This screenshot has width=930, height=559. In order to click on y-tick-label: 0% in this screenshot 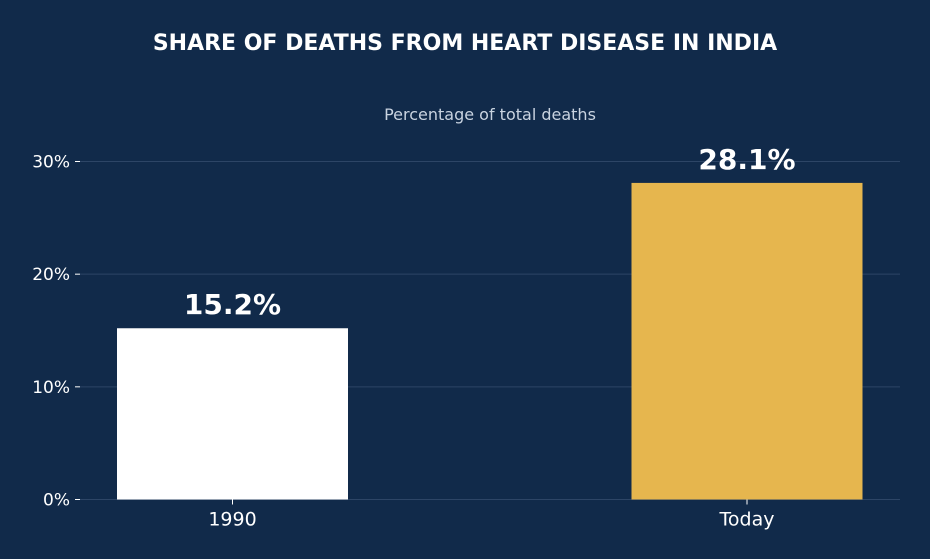, I will do `click(56, 501)`.